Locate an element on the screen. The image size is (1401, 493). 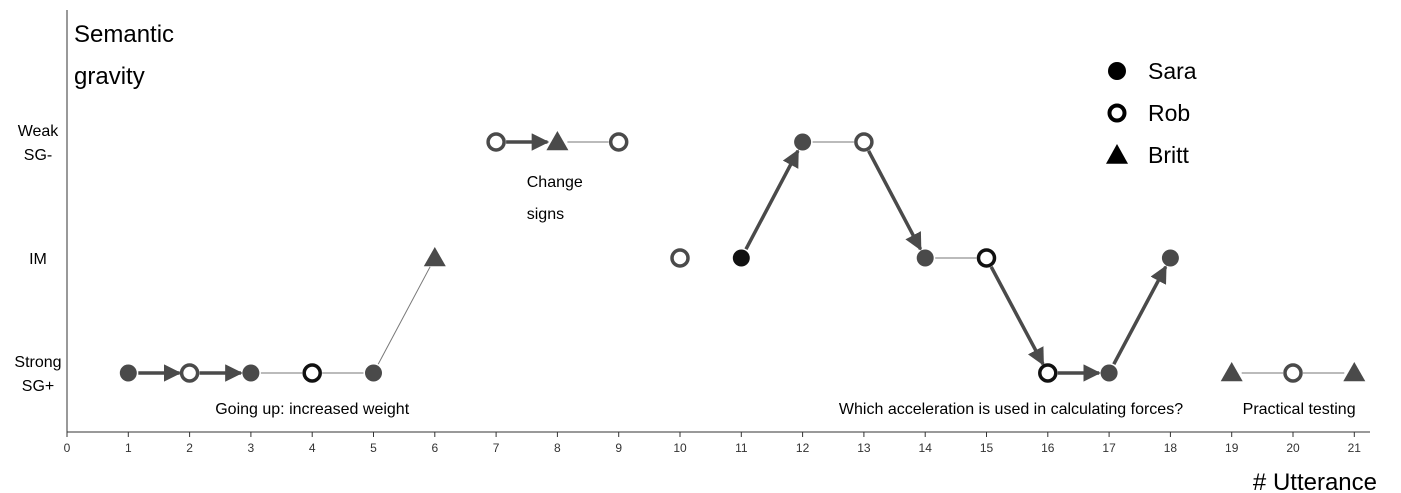
x-tick-label-7: 7 is located at coordinates (496, 448).